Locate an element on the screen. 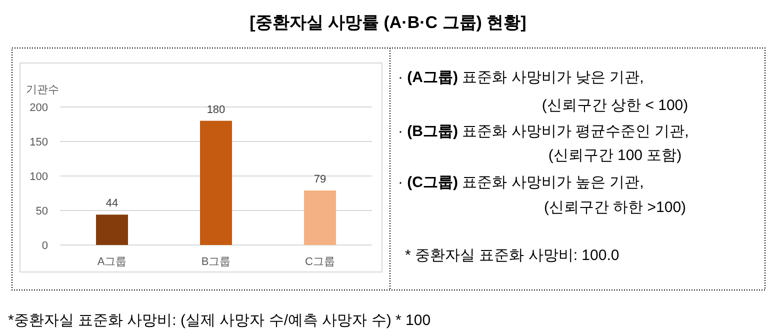  y-tick-label: 50 is located at coordinates (42, 212).